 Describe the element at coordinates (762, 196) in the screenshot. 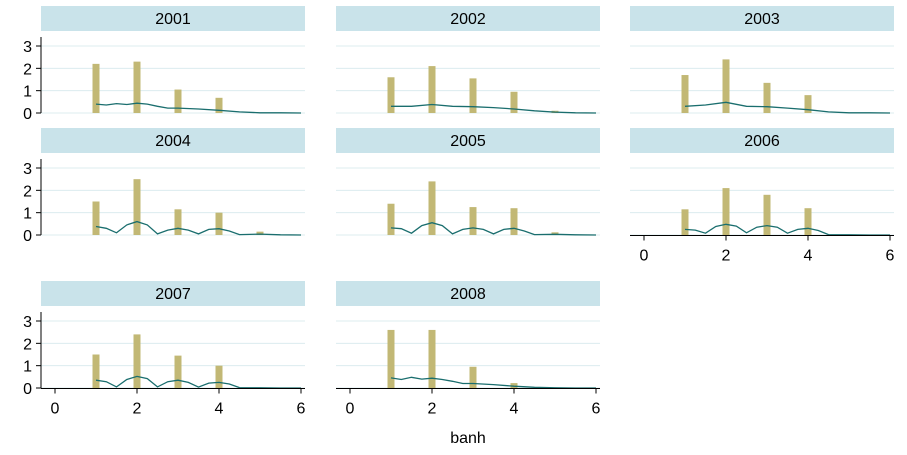

I see `panel-2006: 2006 0 2 4 6` at that location.